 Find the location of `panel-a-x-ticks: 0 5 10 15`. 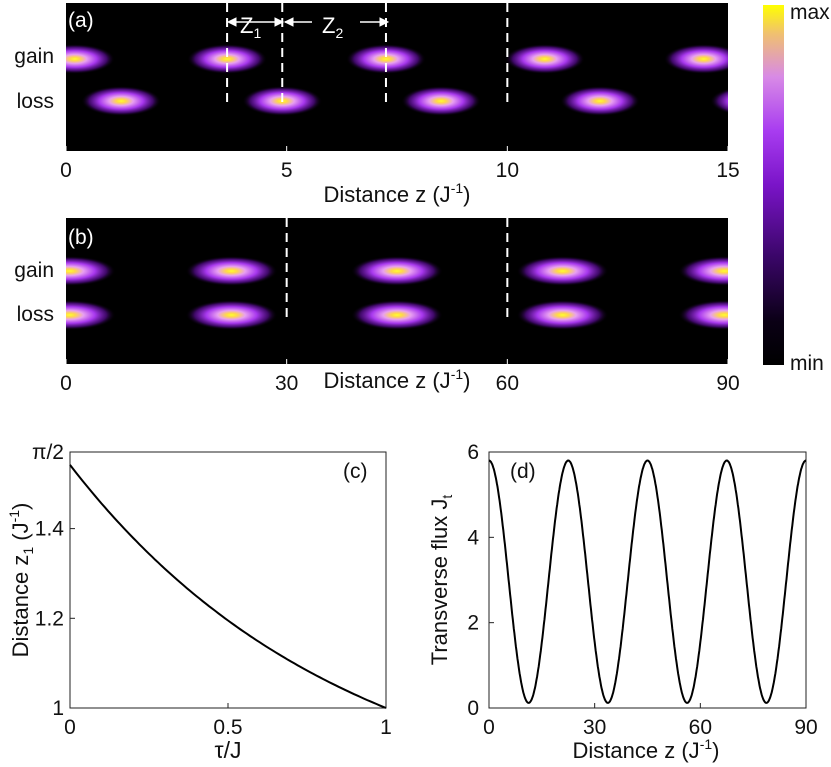

panel-a-x-ticks: 0 5 10 15 is located at coordinates (400, 164).